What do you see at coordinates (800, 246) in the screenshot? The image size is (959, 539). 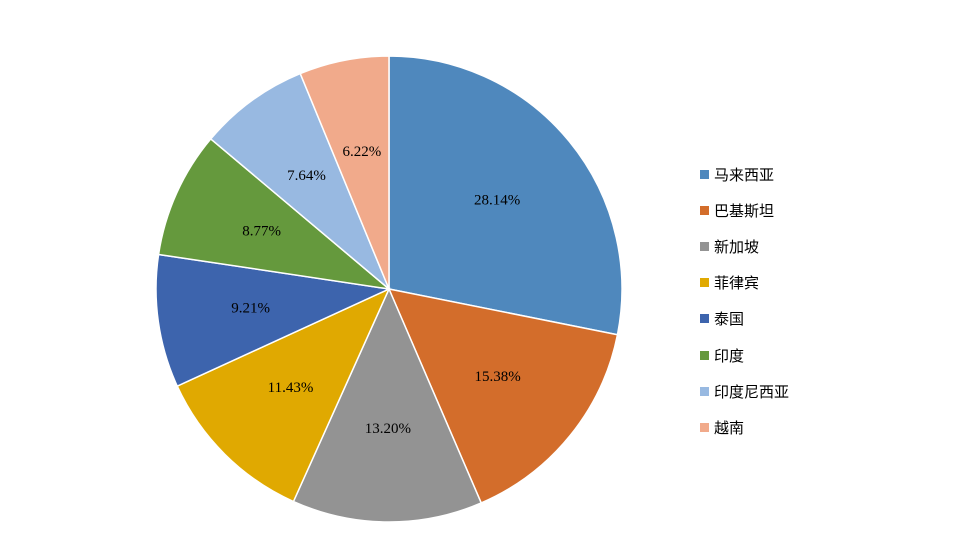 I see `legend-item: 新加坡` at bounding box center [800, 246].